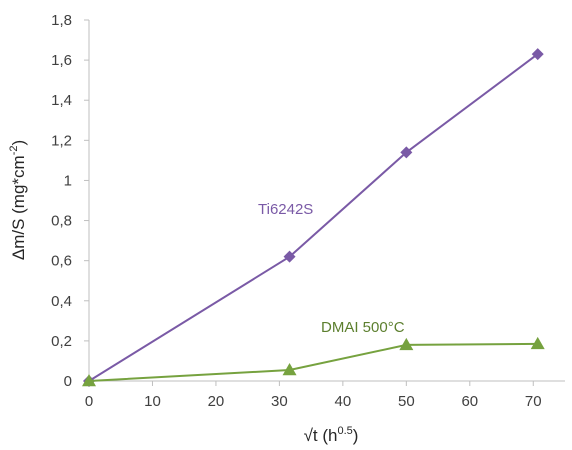  I want to click on y-tick-label: 1,8, so click(61, 20).